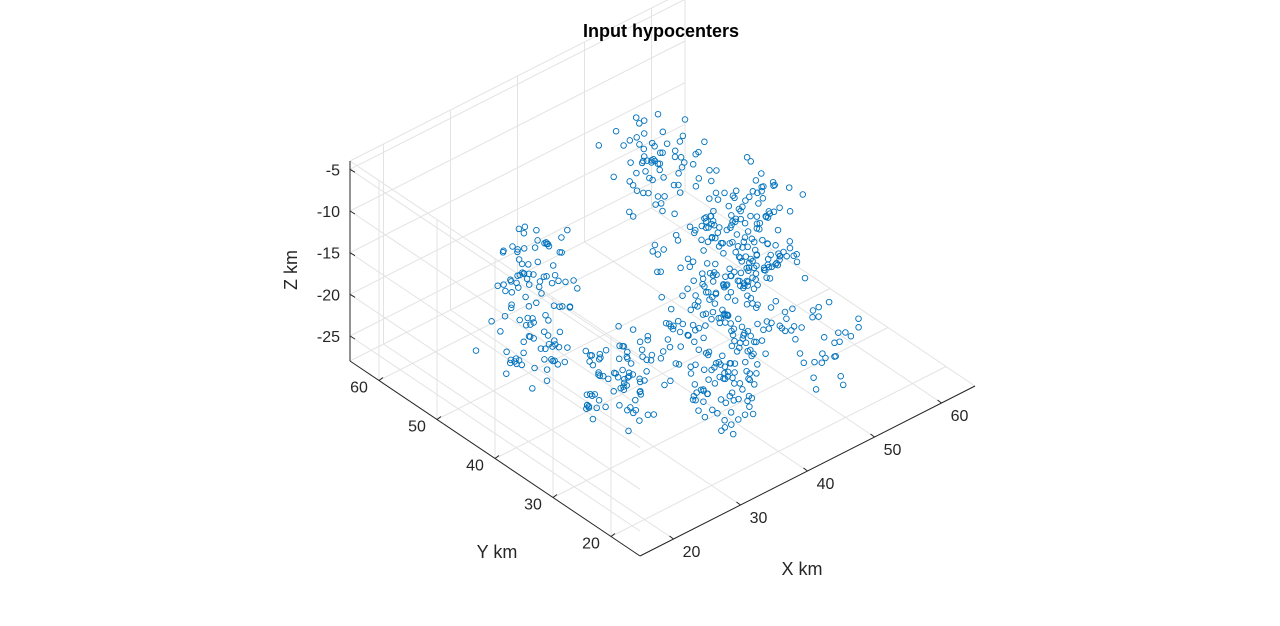  Describe the element at coordinates (328, 295) in the screenshot. I see `z-tick-label: -20` at that location.